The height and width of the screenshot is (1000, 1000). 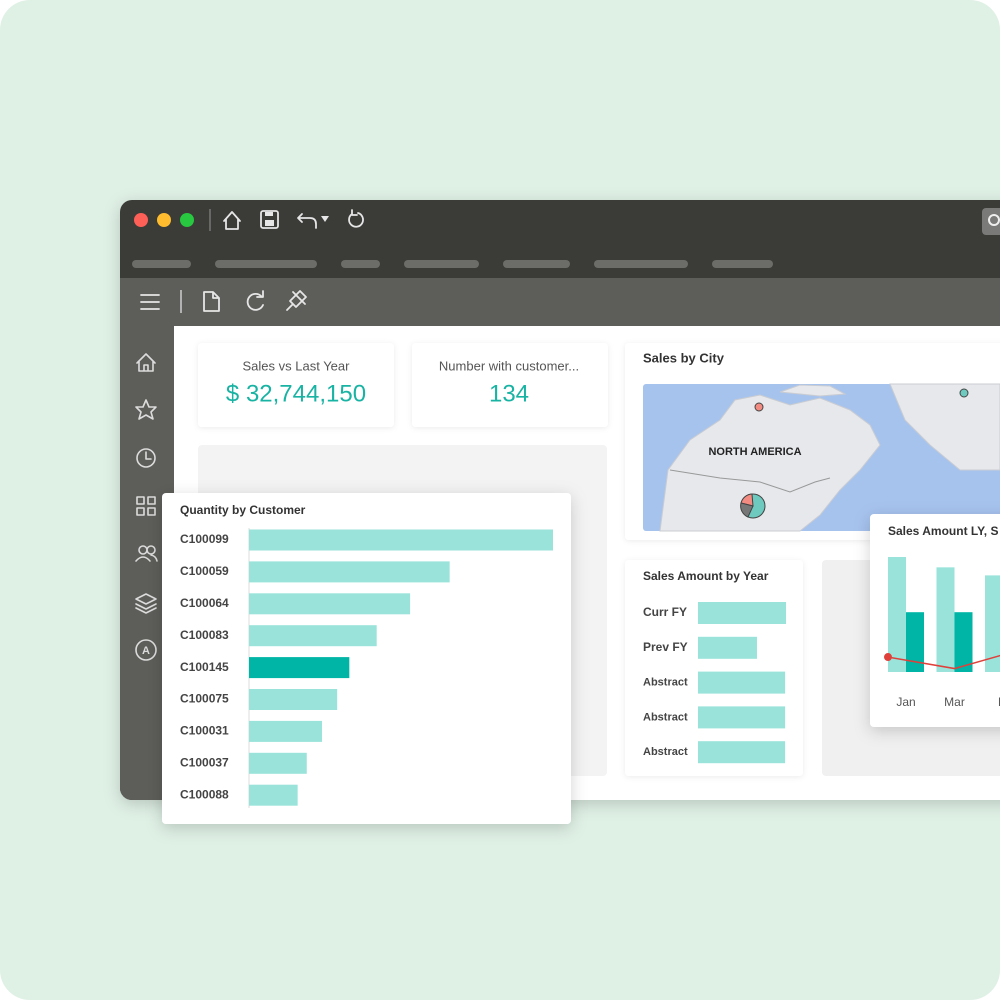 What do you see at coordinates (204, 571) in the screenshot?
I see `y-category-label: C100059` at bounding box center [204, 571].